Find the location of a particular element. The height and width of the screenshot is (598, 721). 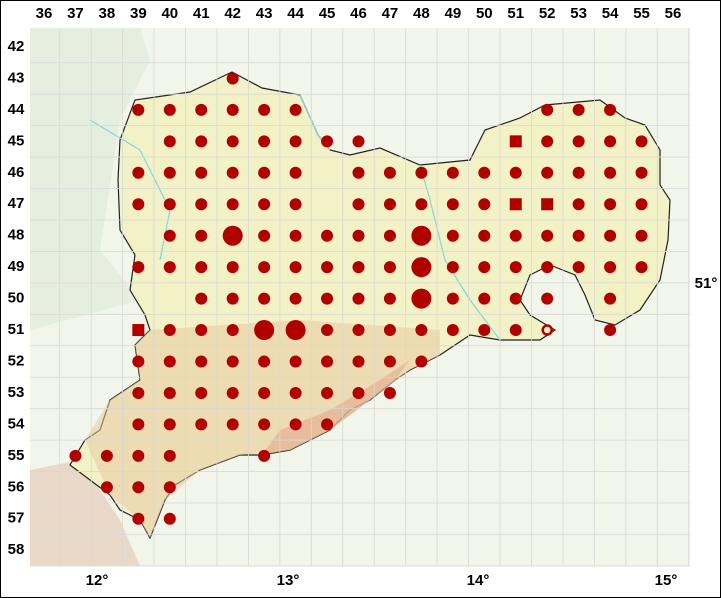

row-label: 56 is located at coordinates (16, 486).